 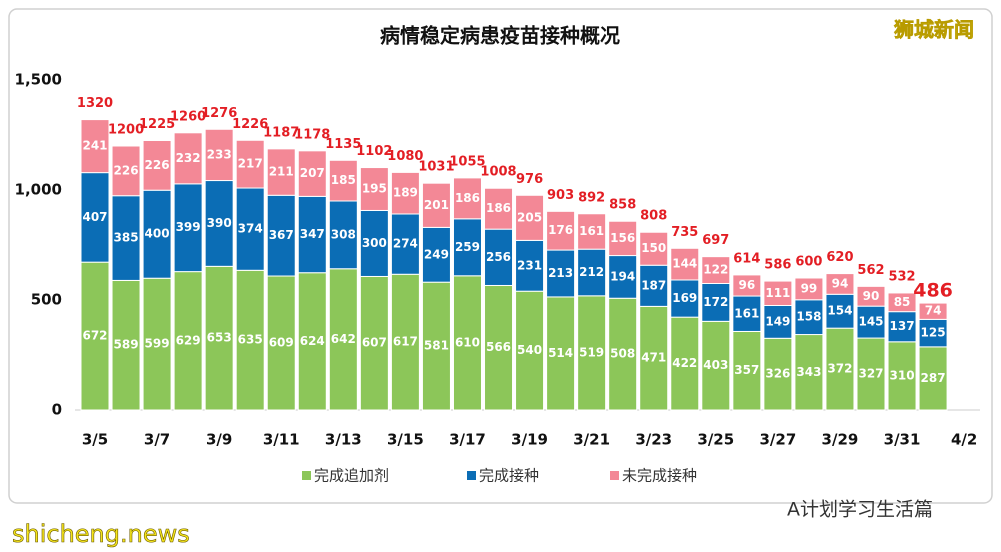 I want to click on value-label: 226, so click(x=126, y=170).